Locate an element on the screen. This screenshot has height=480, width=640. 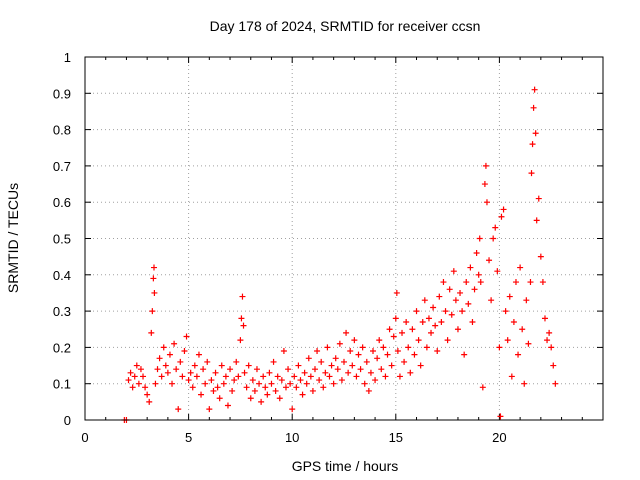
x-tick-label: 10 is located at coordinates (292, 437).